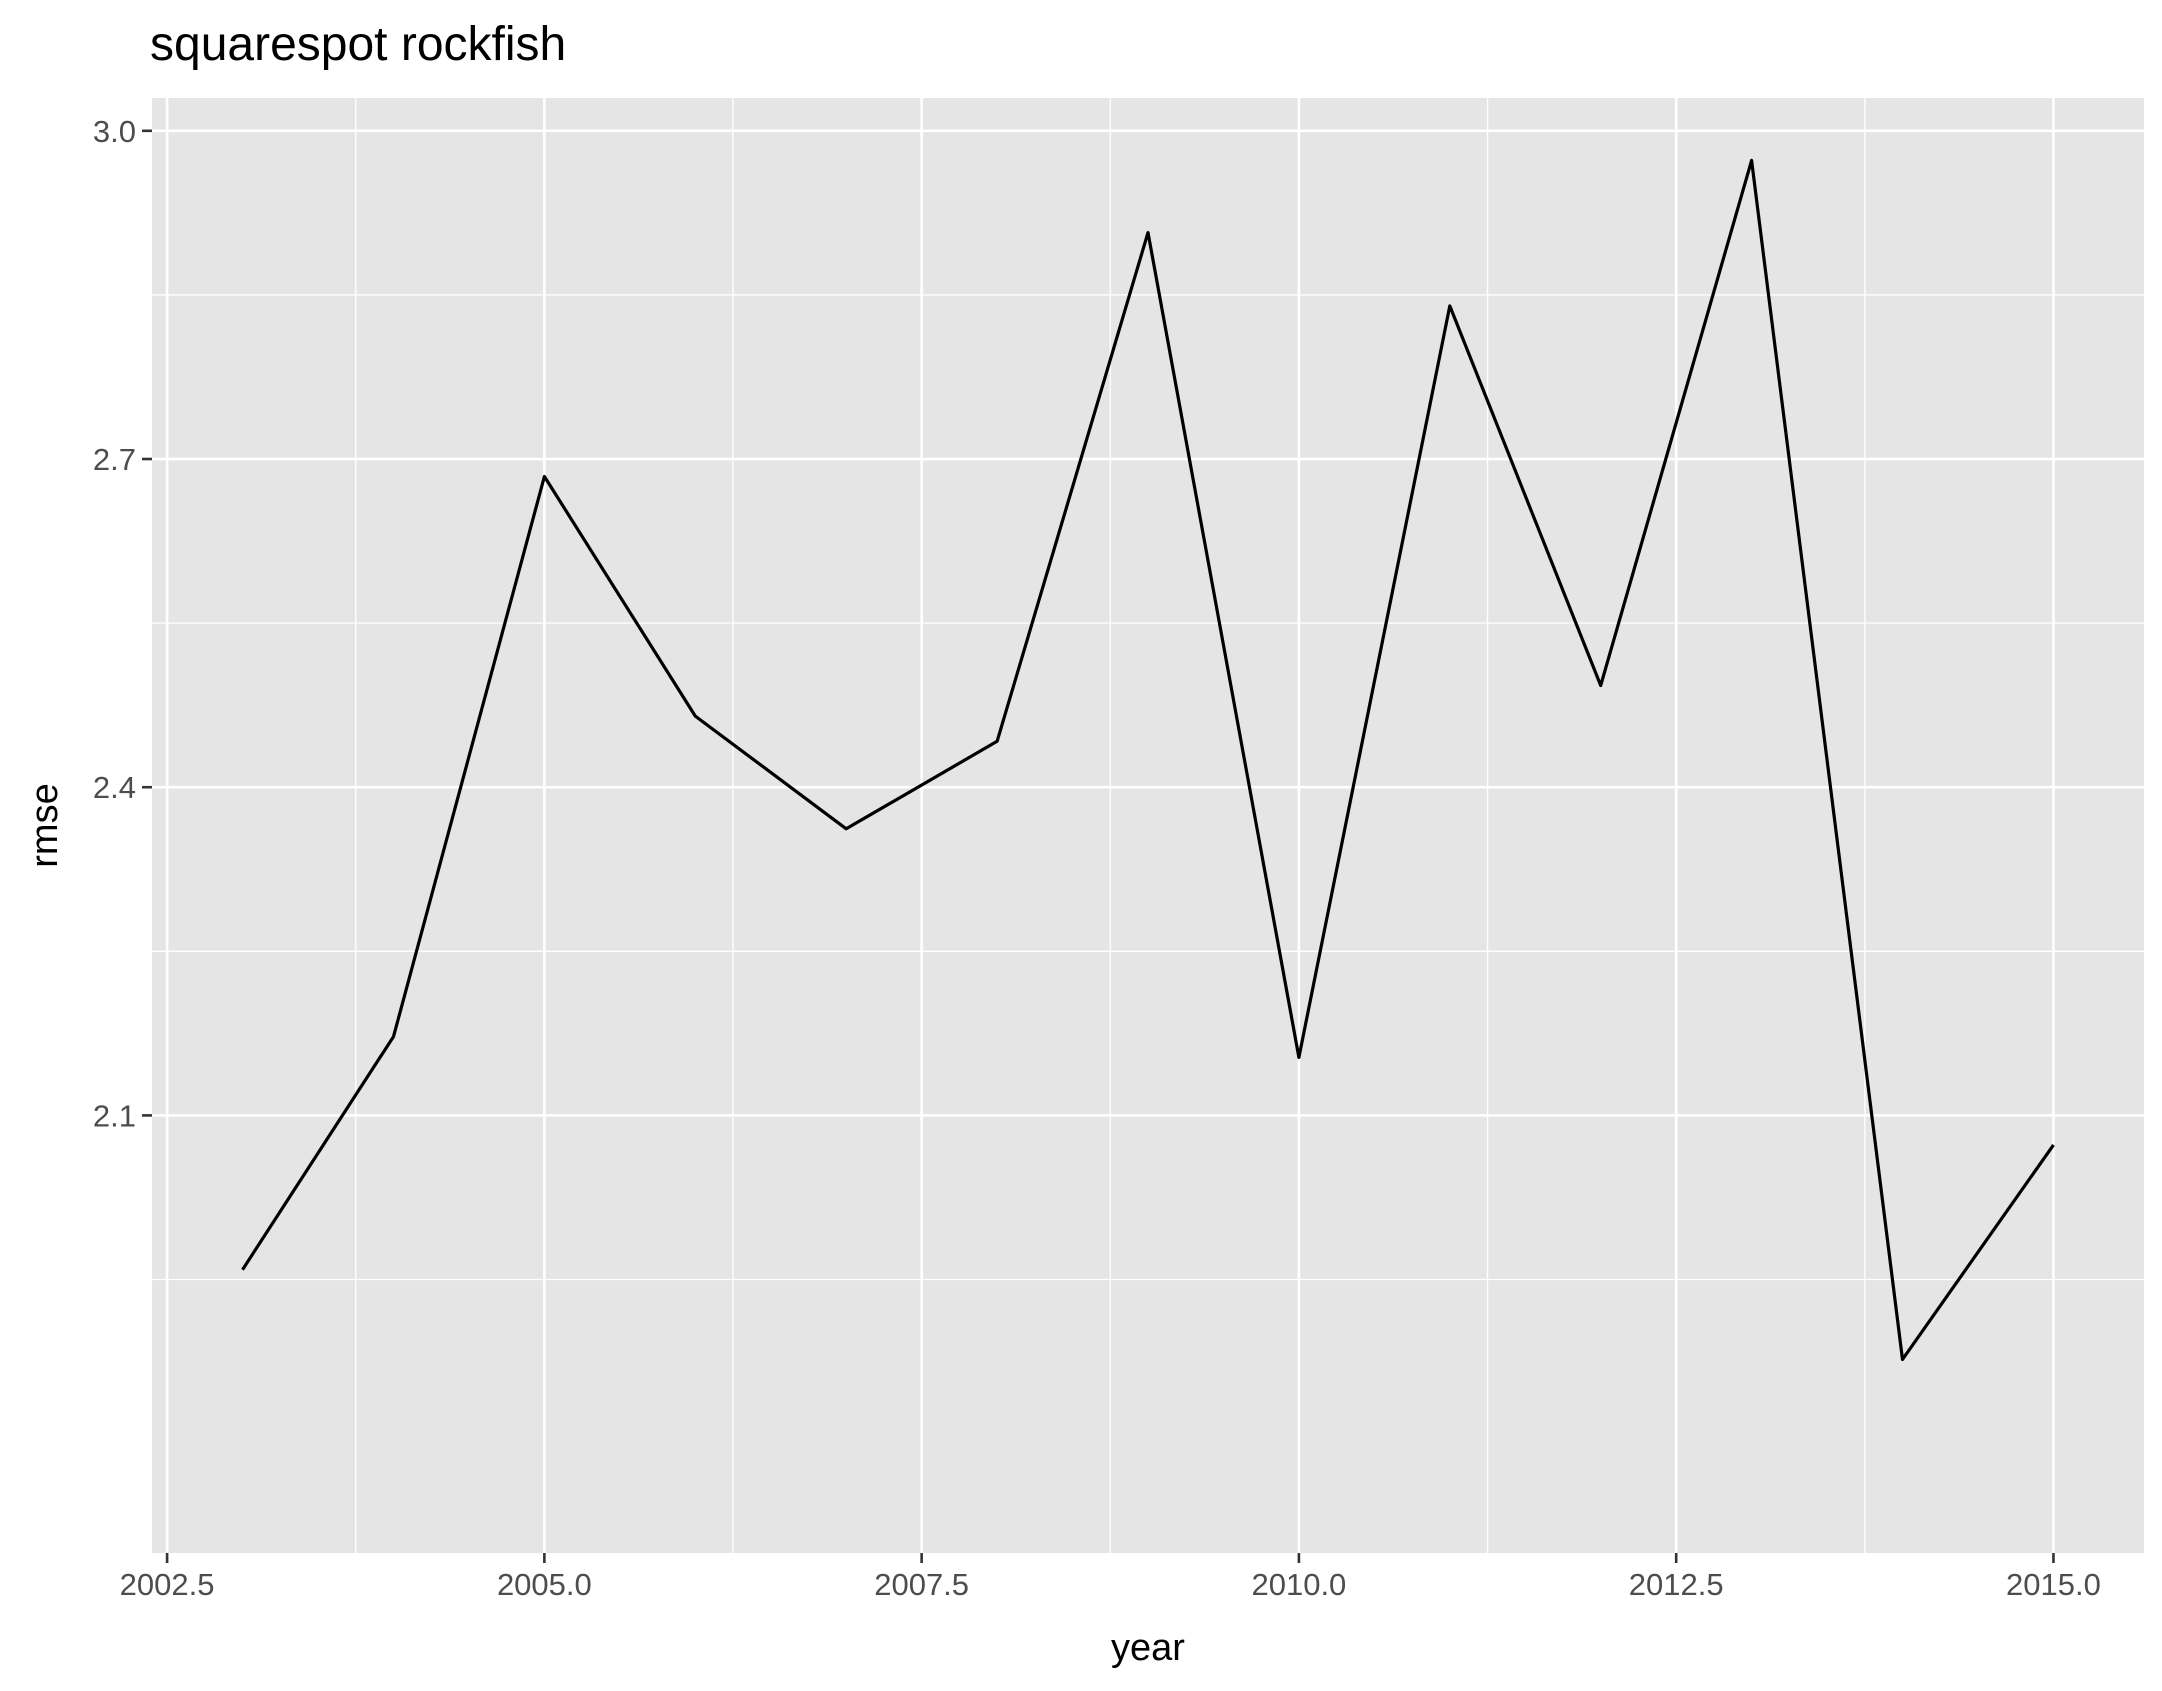 Image resolution: width=2162 pixels, height=1691 pixels. I want to click on x-tick-label: 2005.0, so click(544, 1584).